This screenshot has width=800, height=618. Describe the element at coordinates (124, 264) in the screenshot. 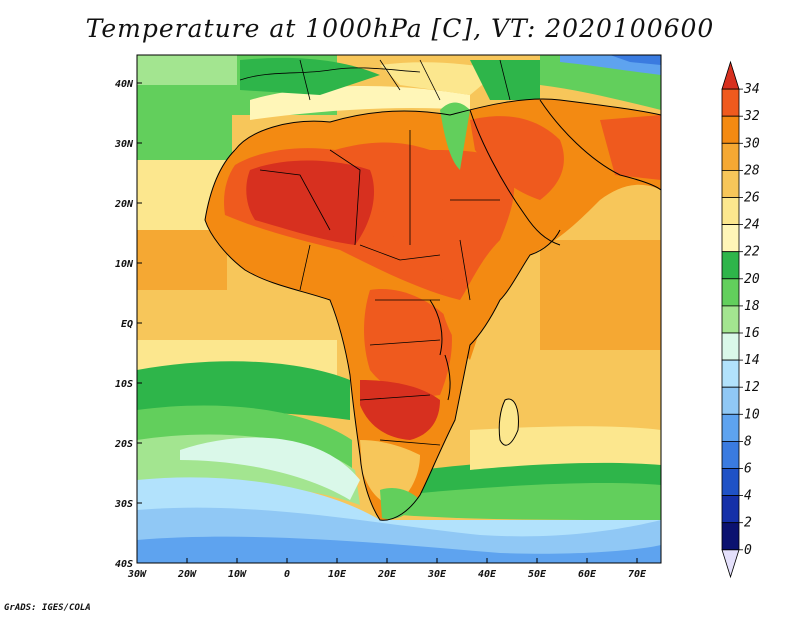

I see `lat-label: 10N` at that location.